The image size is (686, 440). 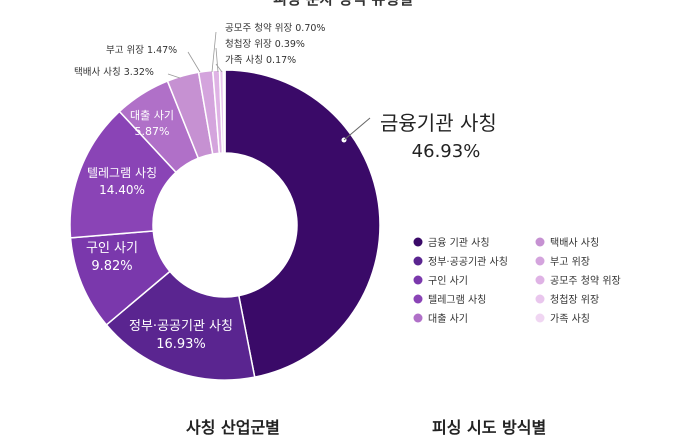 What do you see at coordinates (574, 299) in the screenshot?
I see `legend-label: 청첩장 위장` at bounding box center [574, 299].